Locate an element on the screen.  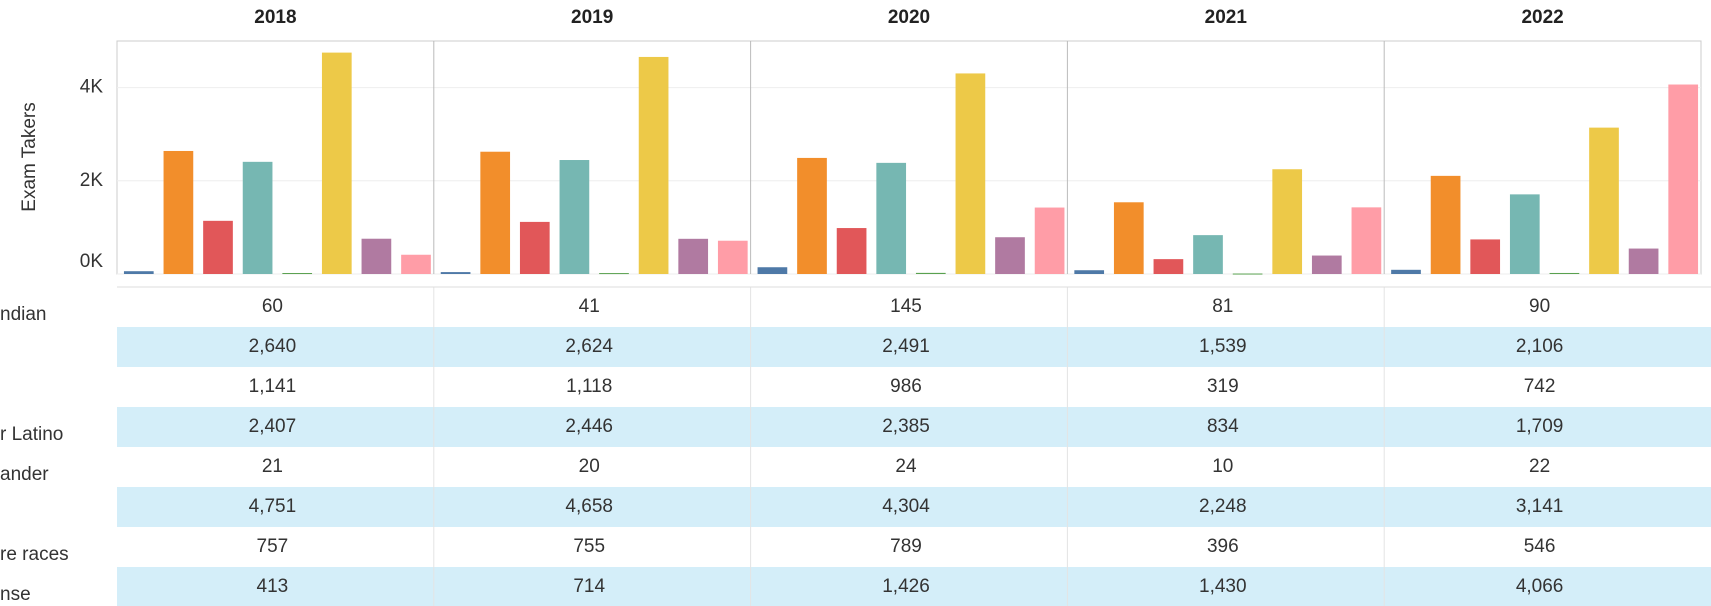
table-value: 2,640 is located at coordinates (273, 346).